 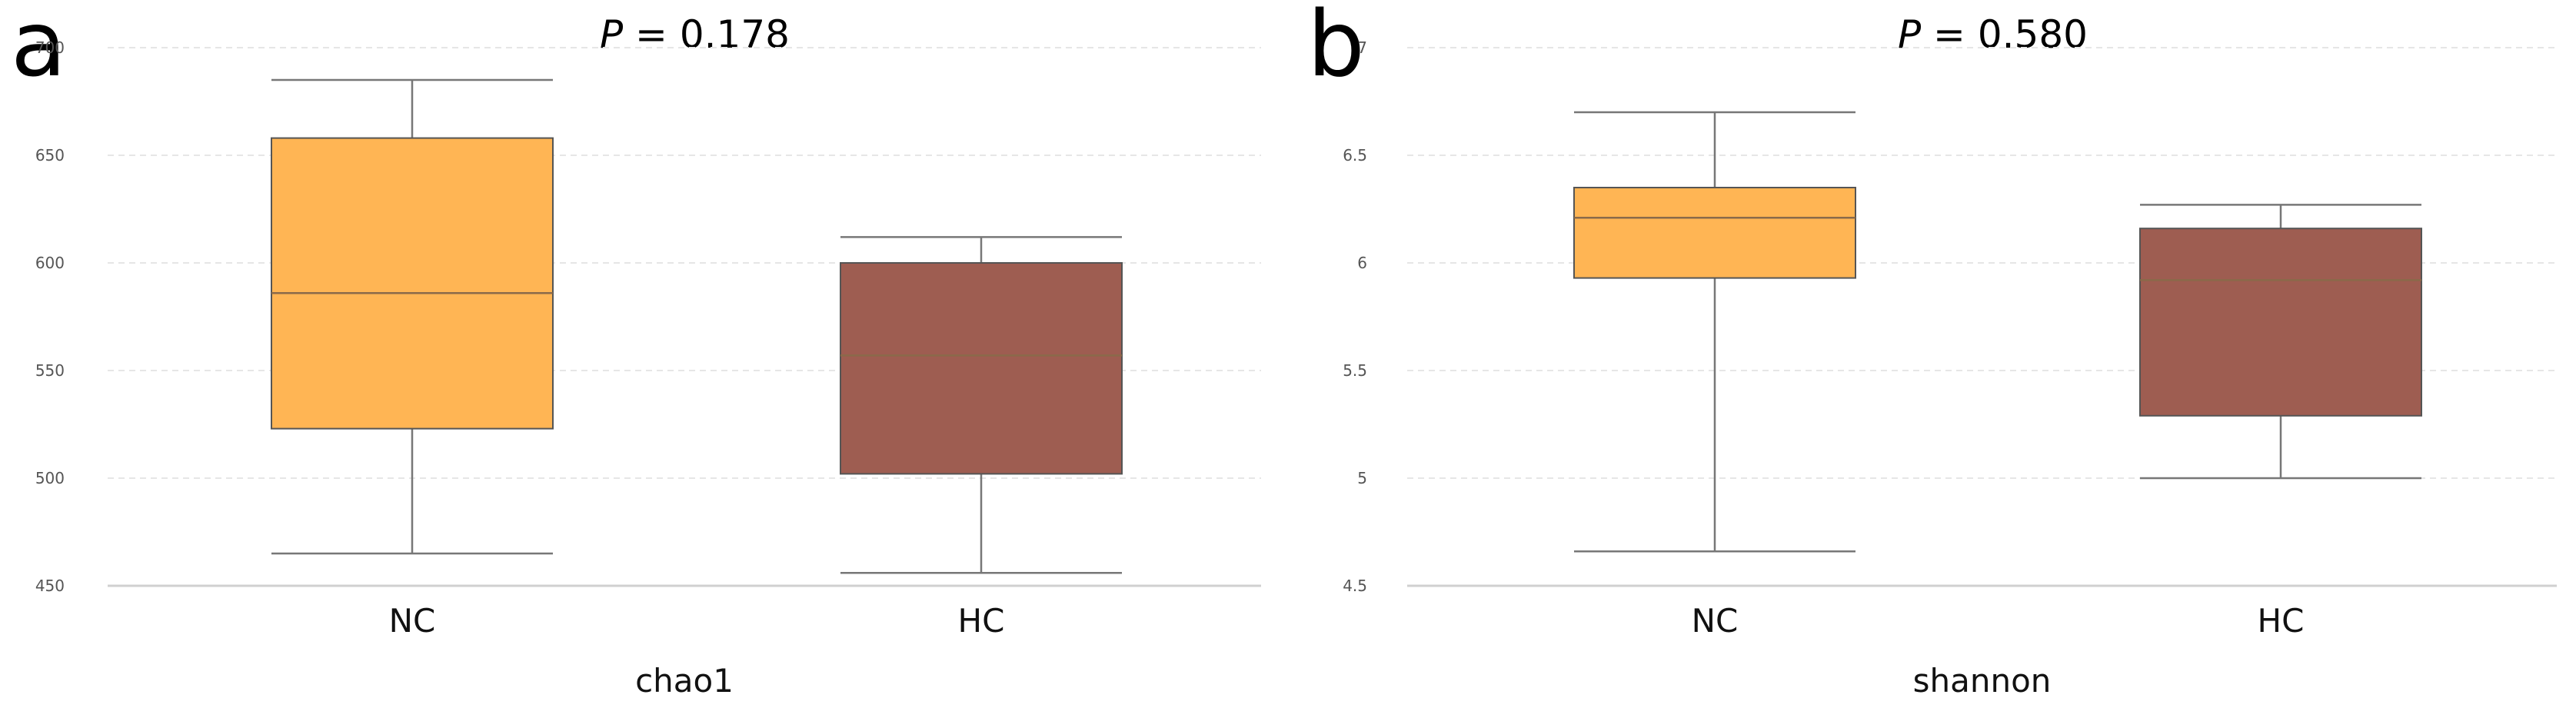 What do you see at coordinates (1355, 370) in the screenshot?
I see `y-tick-label: 5.5` at bounding box center [1355, 370].